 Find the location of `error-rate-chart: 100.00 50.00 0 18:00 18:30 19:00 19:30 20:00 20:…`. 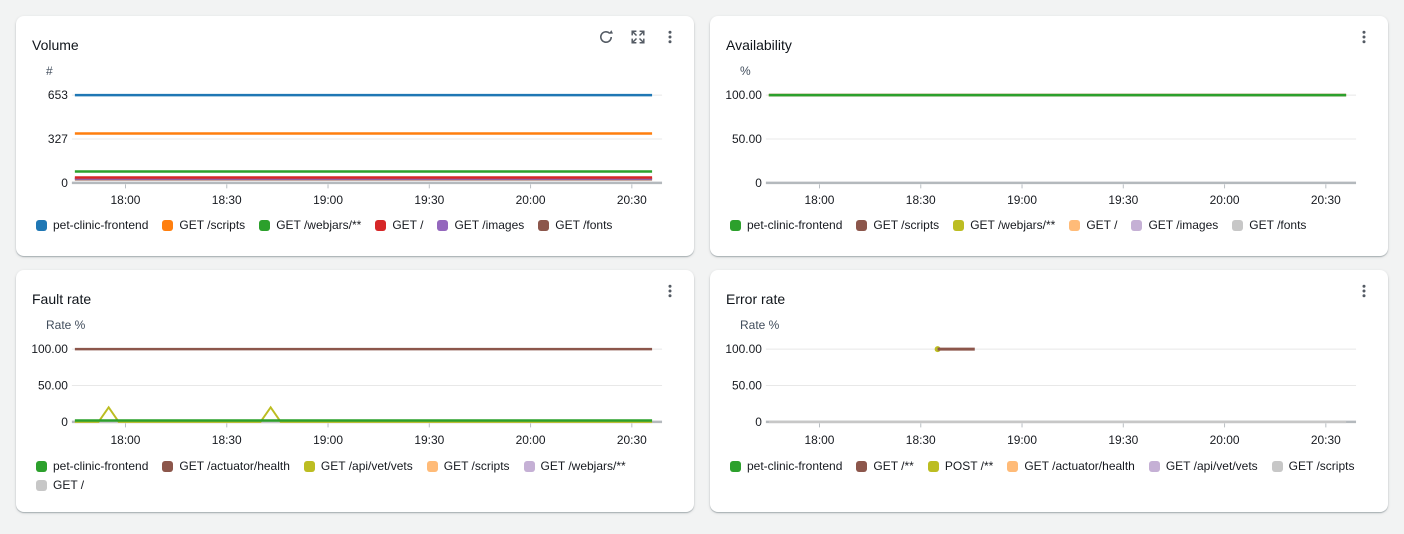

error-rate-chart: 100.00 50.00 0 18:00 18:30 19:00 19:30 20:00 20:… is located at coordinates (1049, 393).